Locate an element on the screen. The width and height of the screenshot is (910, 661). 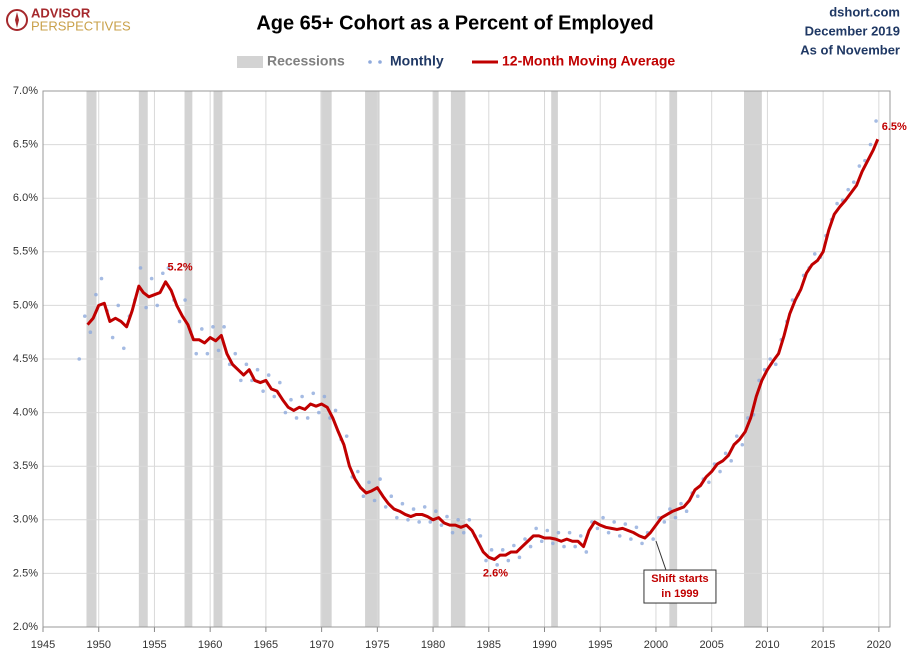
y-tick-label: 4.0% is located at coordinates (25, 413).